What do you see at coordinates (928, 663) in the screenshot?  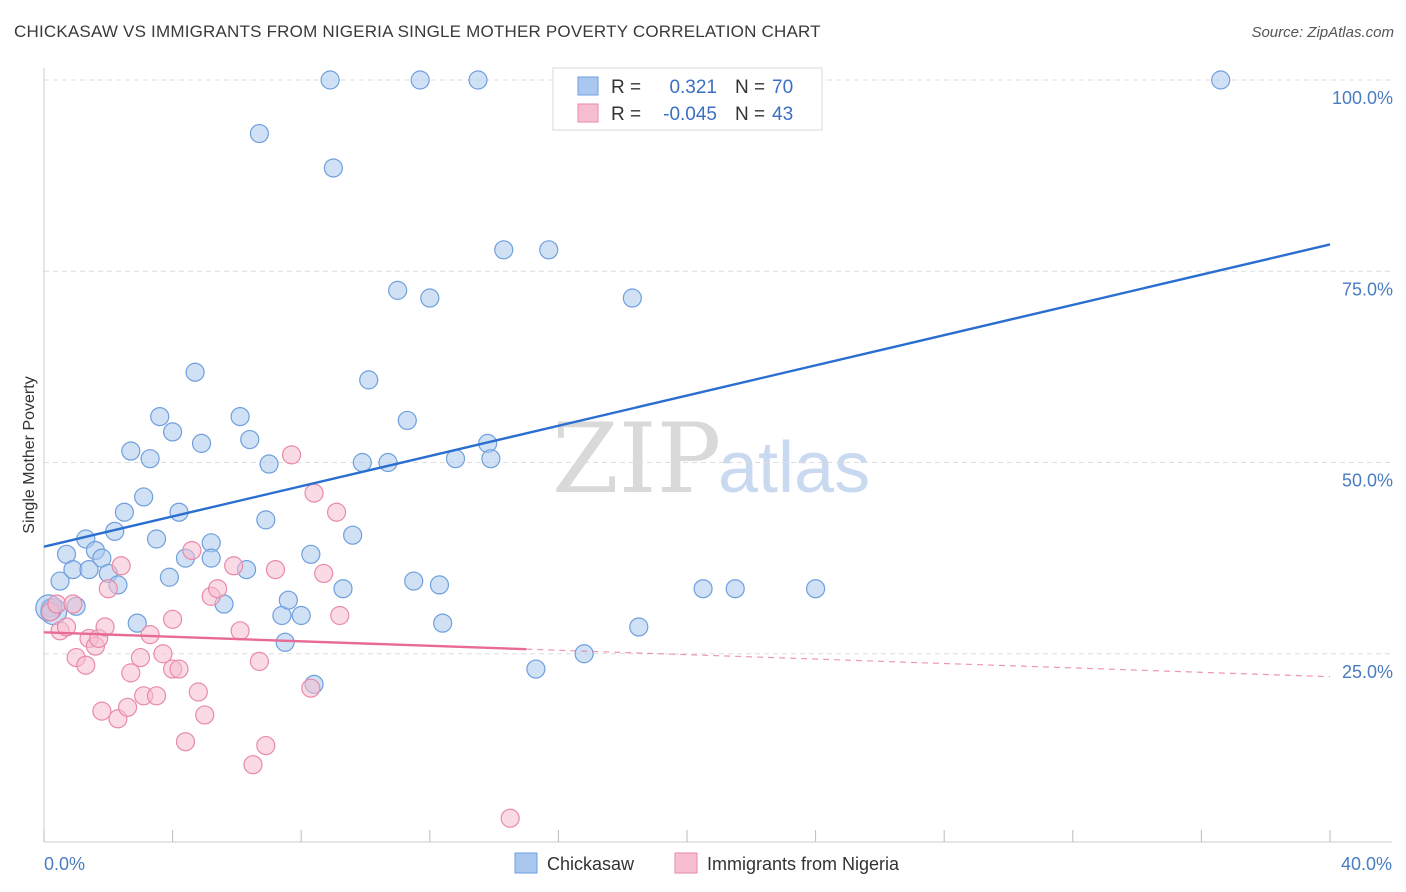 I see `nigeria-trend-line-extrapolated` at bounding box center [928, 663].